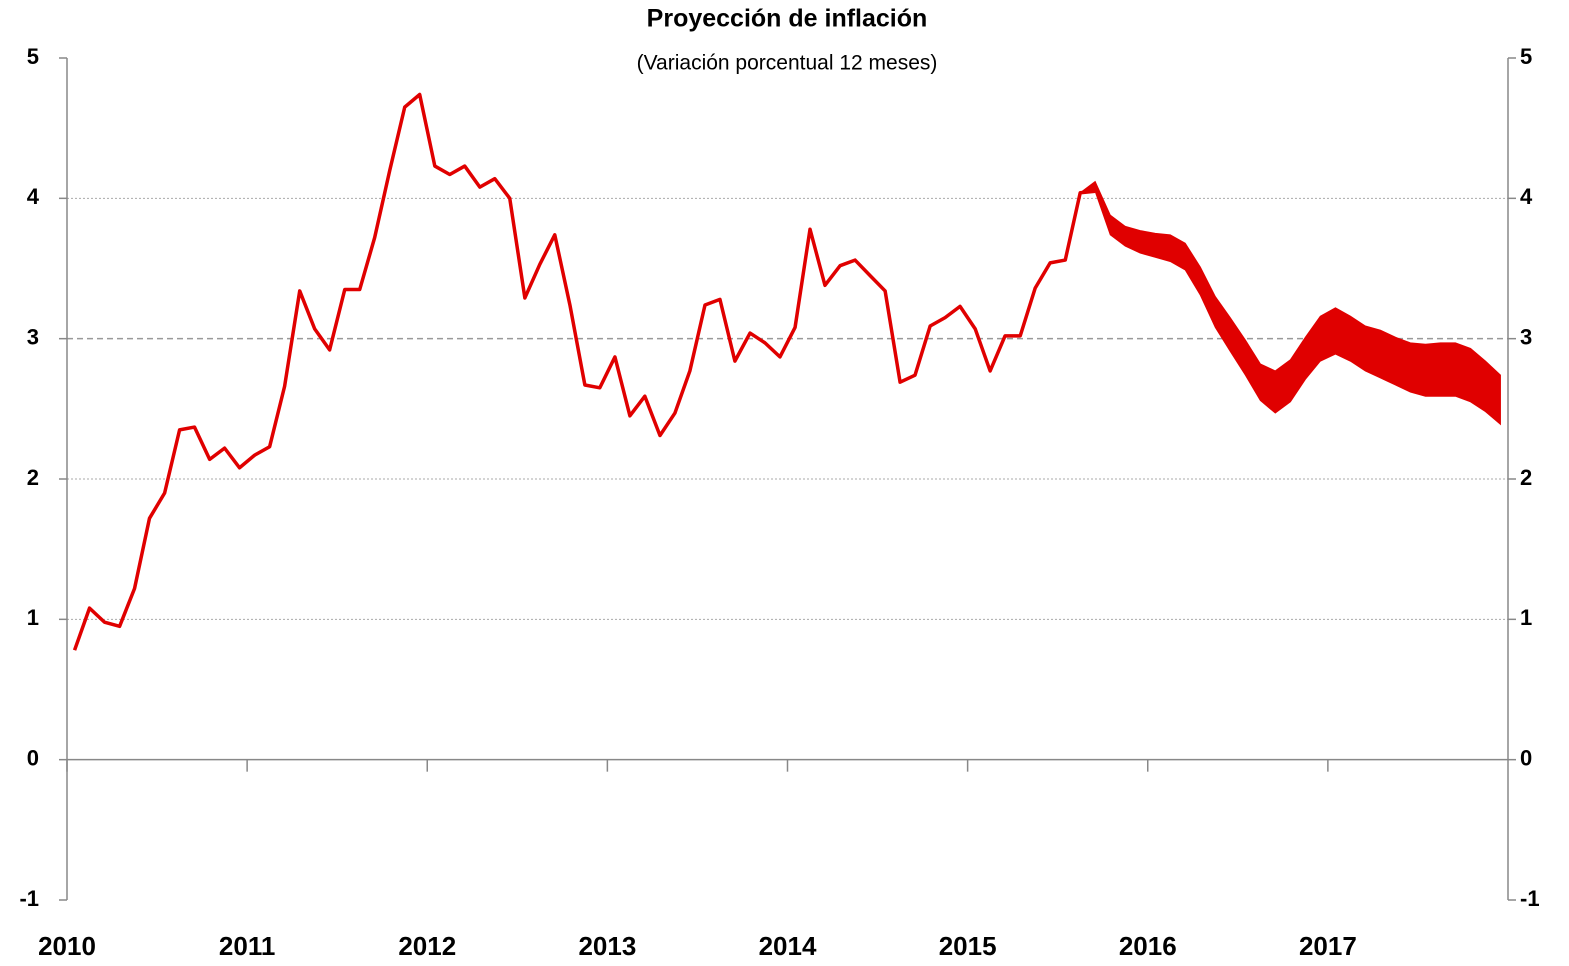  Describe the element at coordinates (67, 946) in the screenshot. I see `x-tick-label: 2010` at that location.